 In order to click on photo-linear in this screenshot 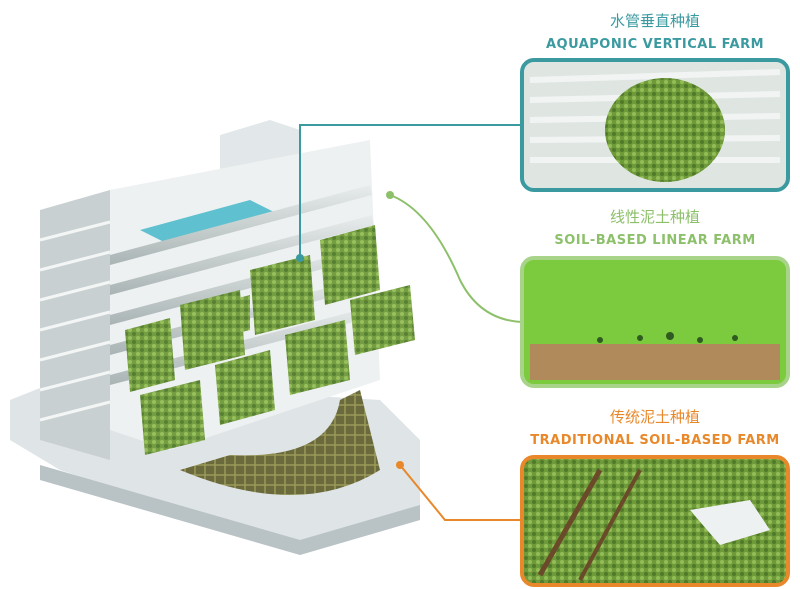, I will do `click(655, 322)`.